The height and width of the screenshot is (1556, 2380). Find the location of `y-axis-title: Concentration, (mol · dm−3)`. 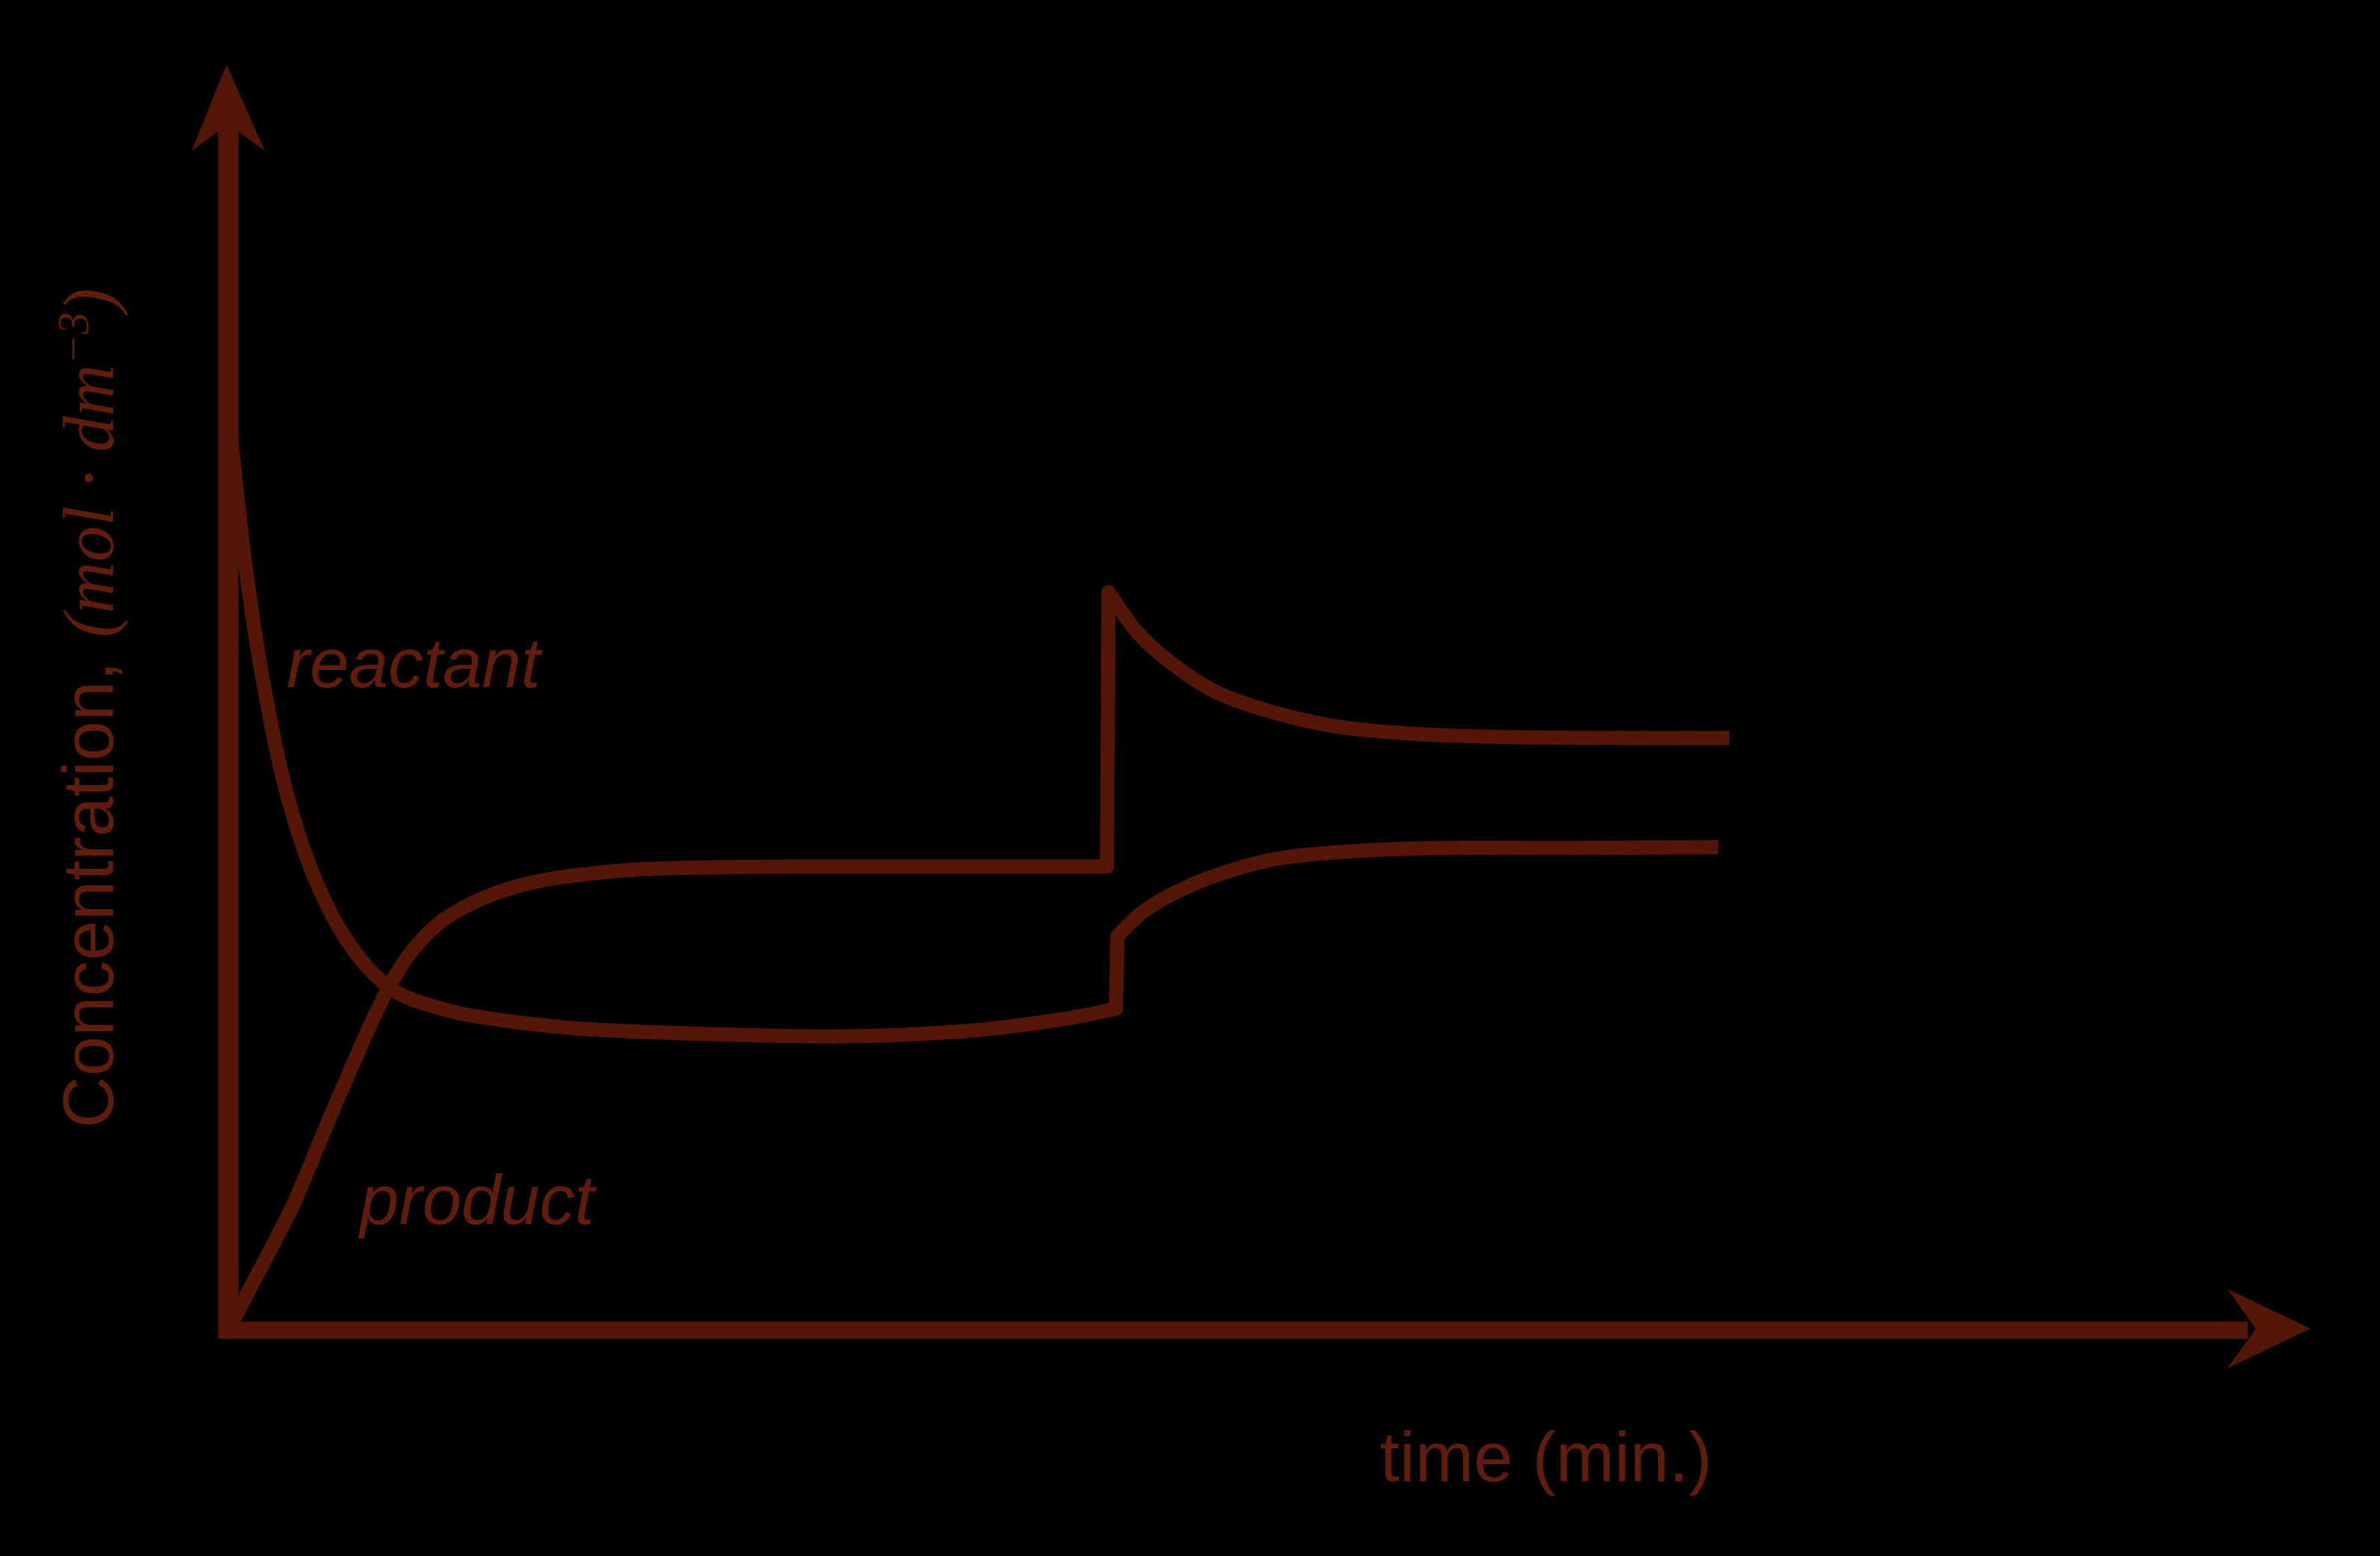

y-axis-title: Concentration, (mol · dm−3) is located at coordinates (89, 708).